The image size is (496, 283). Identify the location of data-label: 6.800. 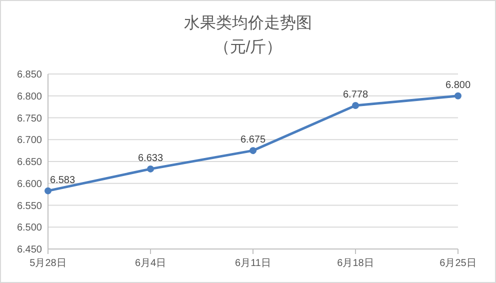
(458, 85).